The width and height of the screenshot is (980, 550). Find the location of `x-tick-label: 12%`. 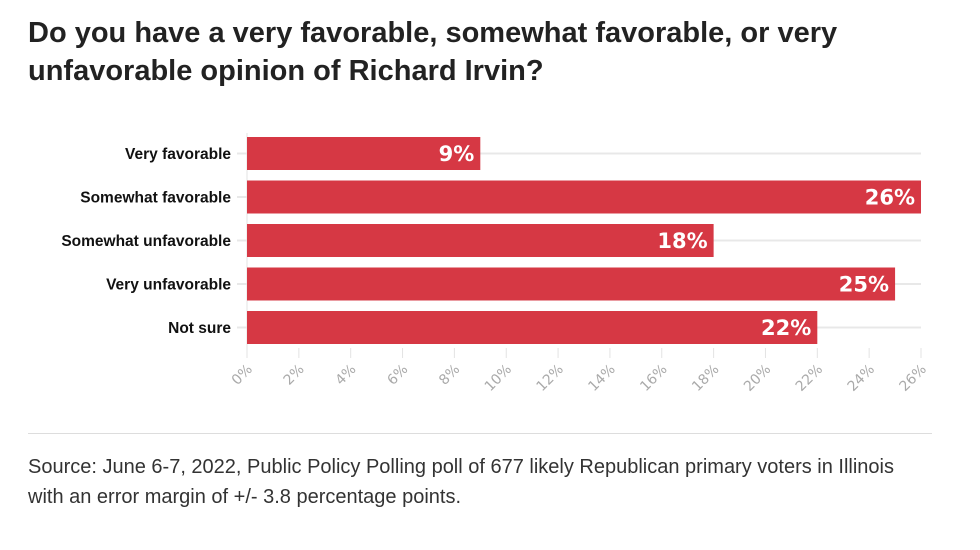

x-tick-label: 12% is located at coordinates (550, 378).